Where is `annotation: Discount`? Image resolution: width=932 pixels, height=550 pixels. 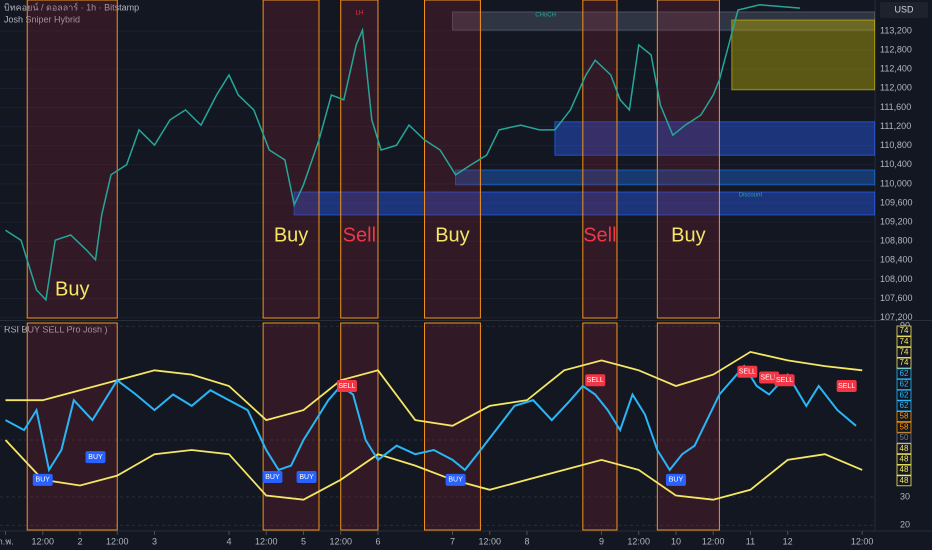
annotation: Discount is located at coordinates (751, 195).